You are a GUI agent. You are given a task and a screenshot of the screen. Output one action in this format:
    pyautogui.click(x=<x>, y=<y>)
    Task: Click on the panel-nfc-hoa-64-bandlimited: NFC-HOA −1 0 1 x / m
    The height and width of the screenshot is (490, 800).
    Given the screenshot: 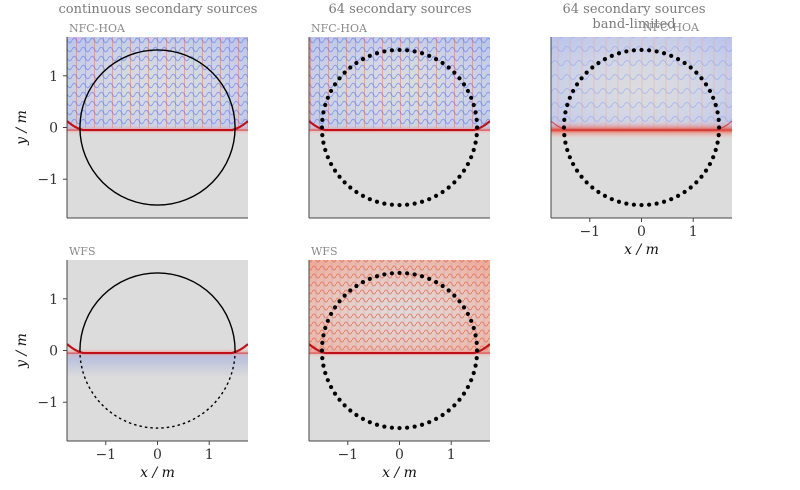 What is the action you would take?
    pyautogui.click(x=641, y=139)
    